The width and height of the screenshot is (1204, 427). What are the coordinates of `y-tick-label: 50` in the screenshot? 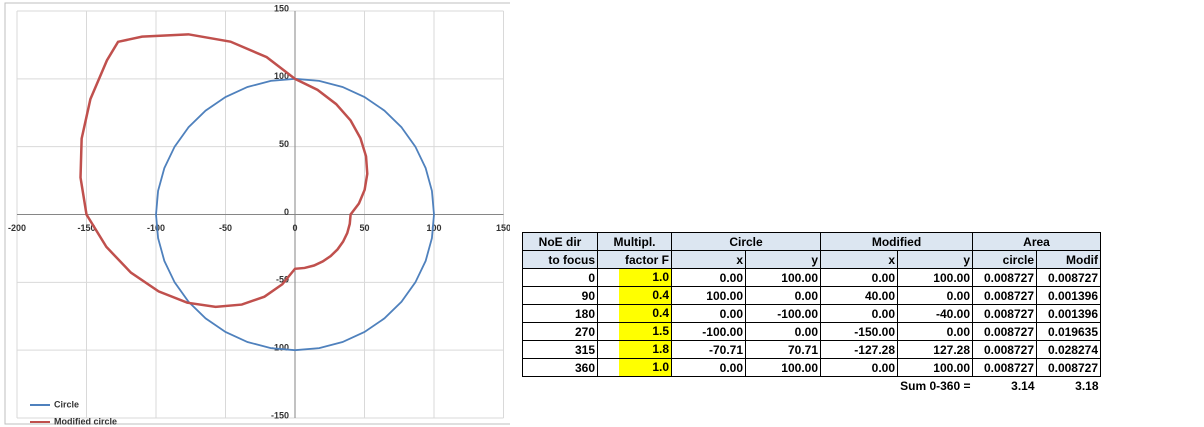 It's located at (284, 144).